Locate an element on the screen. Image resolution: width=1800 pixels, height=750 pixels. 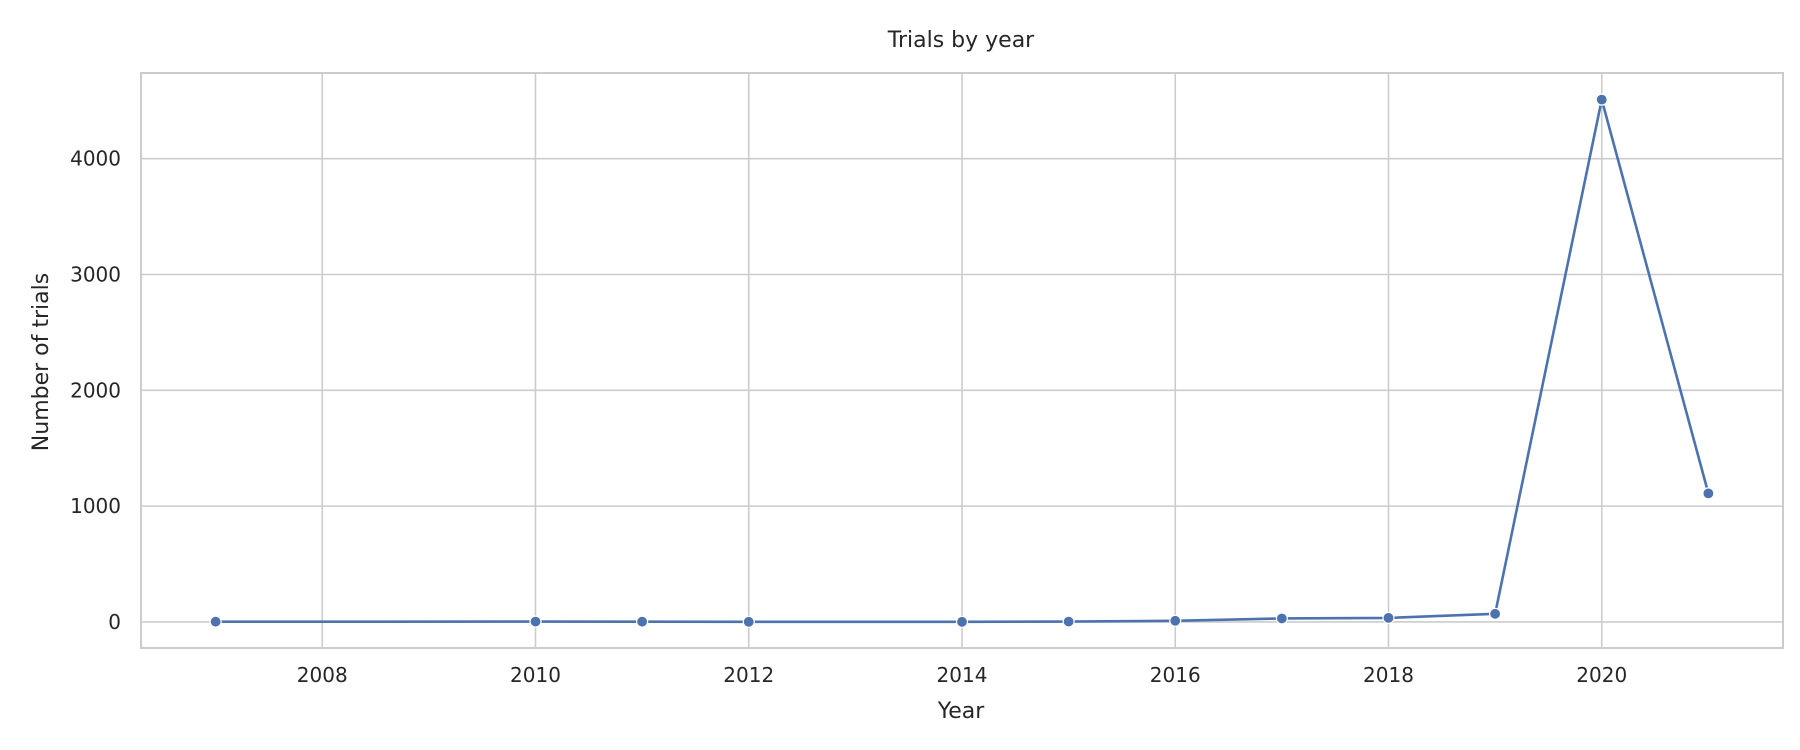
x-tick-label: 2010 is located at coordinates (535, 675).